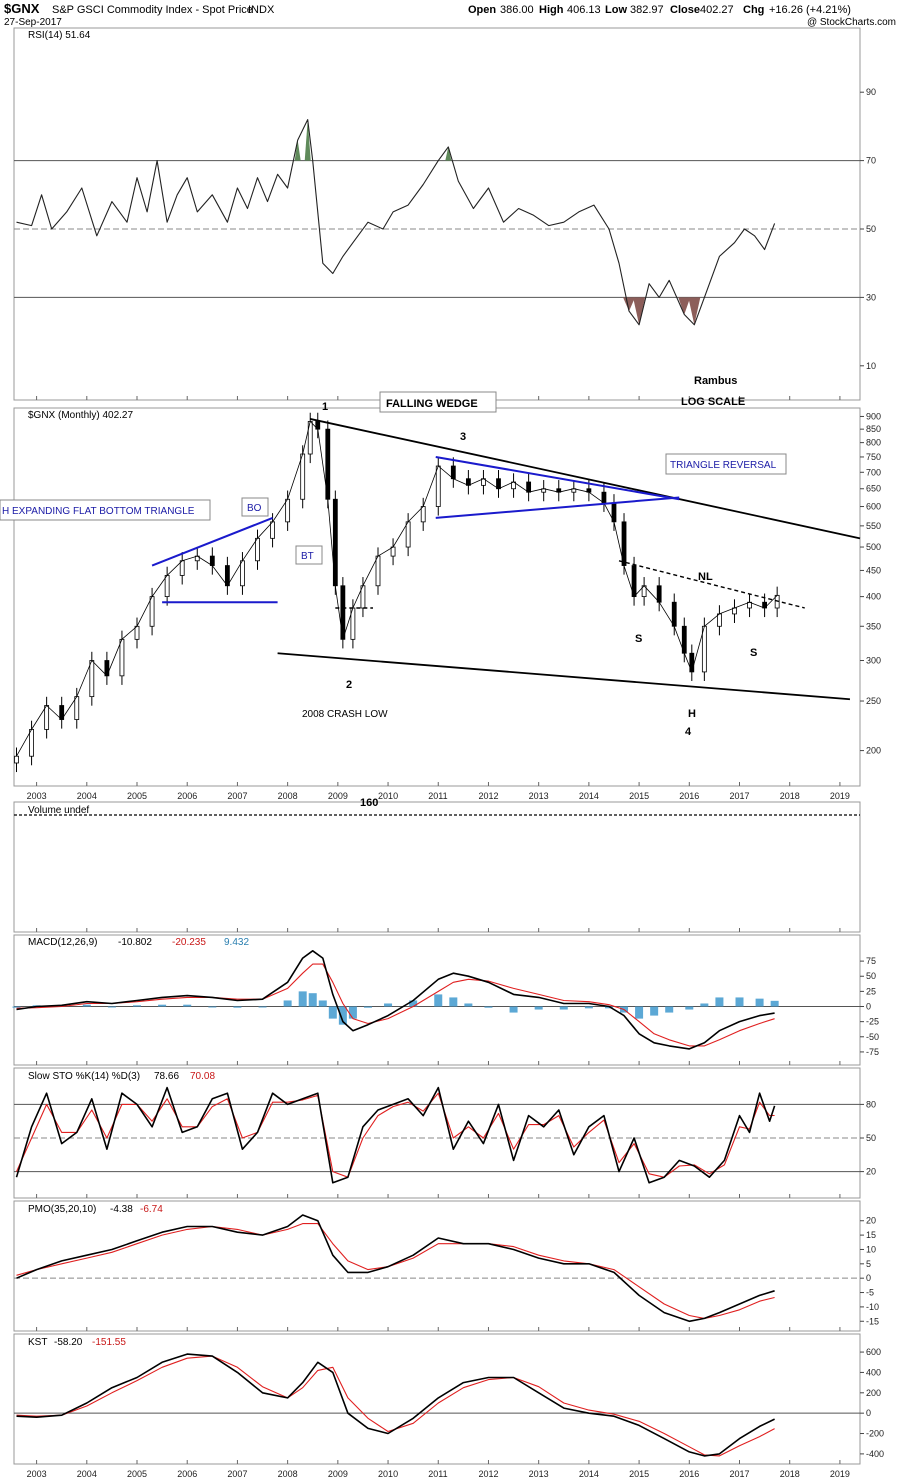 The image size is (900, 1484). Describe the element at coordinates (37, 1342) in the screenshot. I see `kst-title: KST` at that location.